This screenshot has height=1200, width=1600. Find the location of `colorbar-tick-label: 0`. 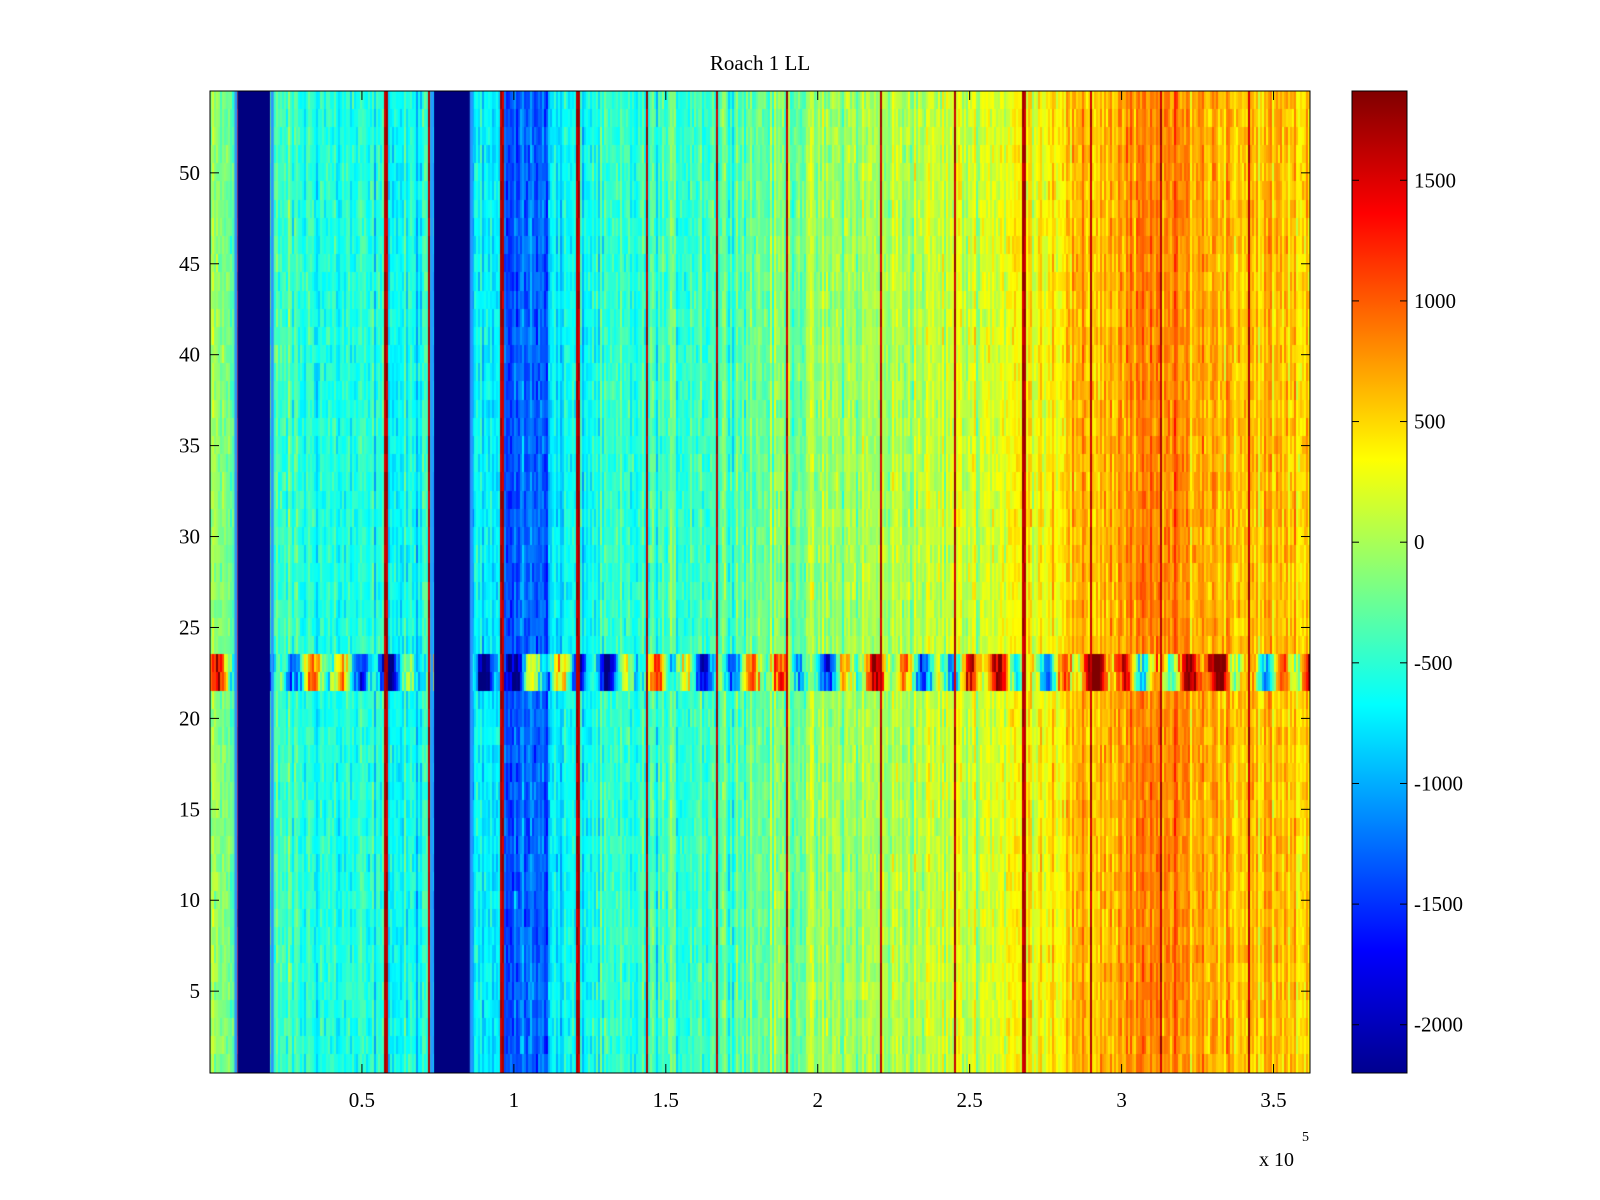

colorbar-tick-label: 0 is located at coordinates (1419, 542).